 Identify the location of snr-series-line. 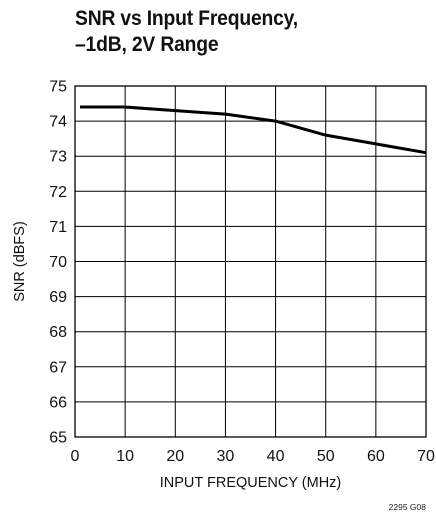
(253, 130).